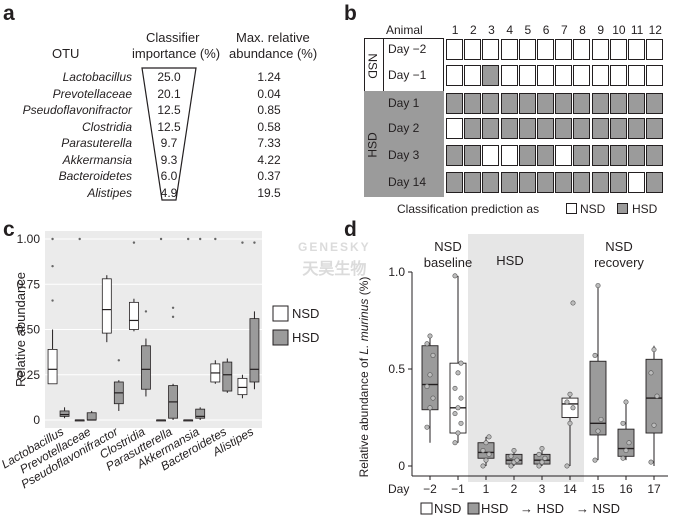 The image size is (675, 524). Describe the element at coordinates (52, 367) in the screenshot. I see `box-nsd` at that location.